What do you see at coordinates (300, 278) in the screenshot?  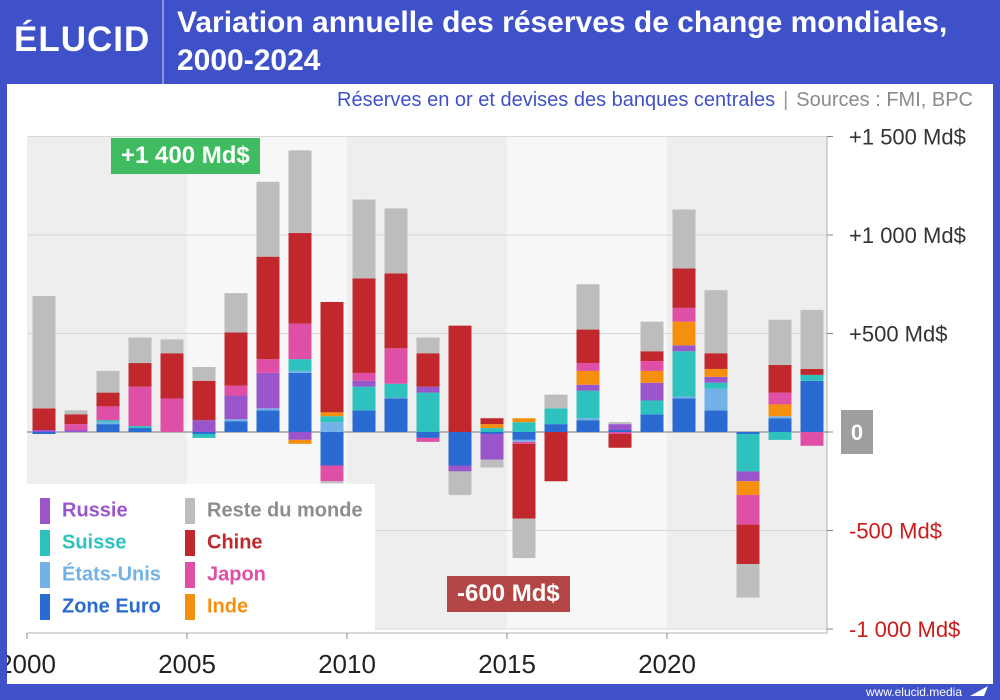 I see `bar-chine-2008` at bounding box center [300, 278].